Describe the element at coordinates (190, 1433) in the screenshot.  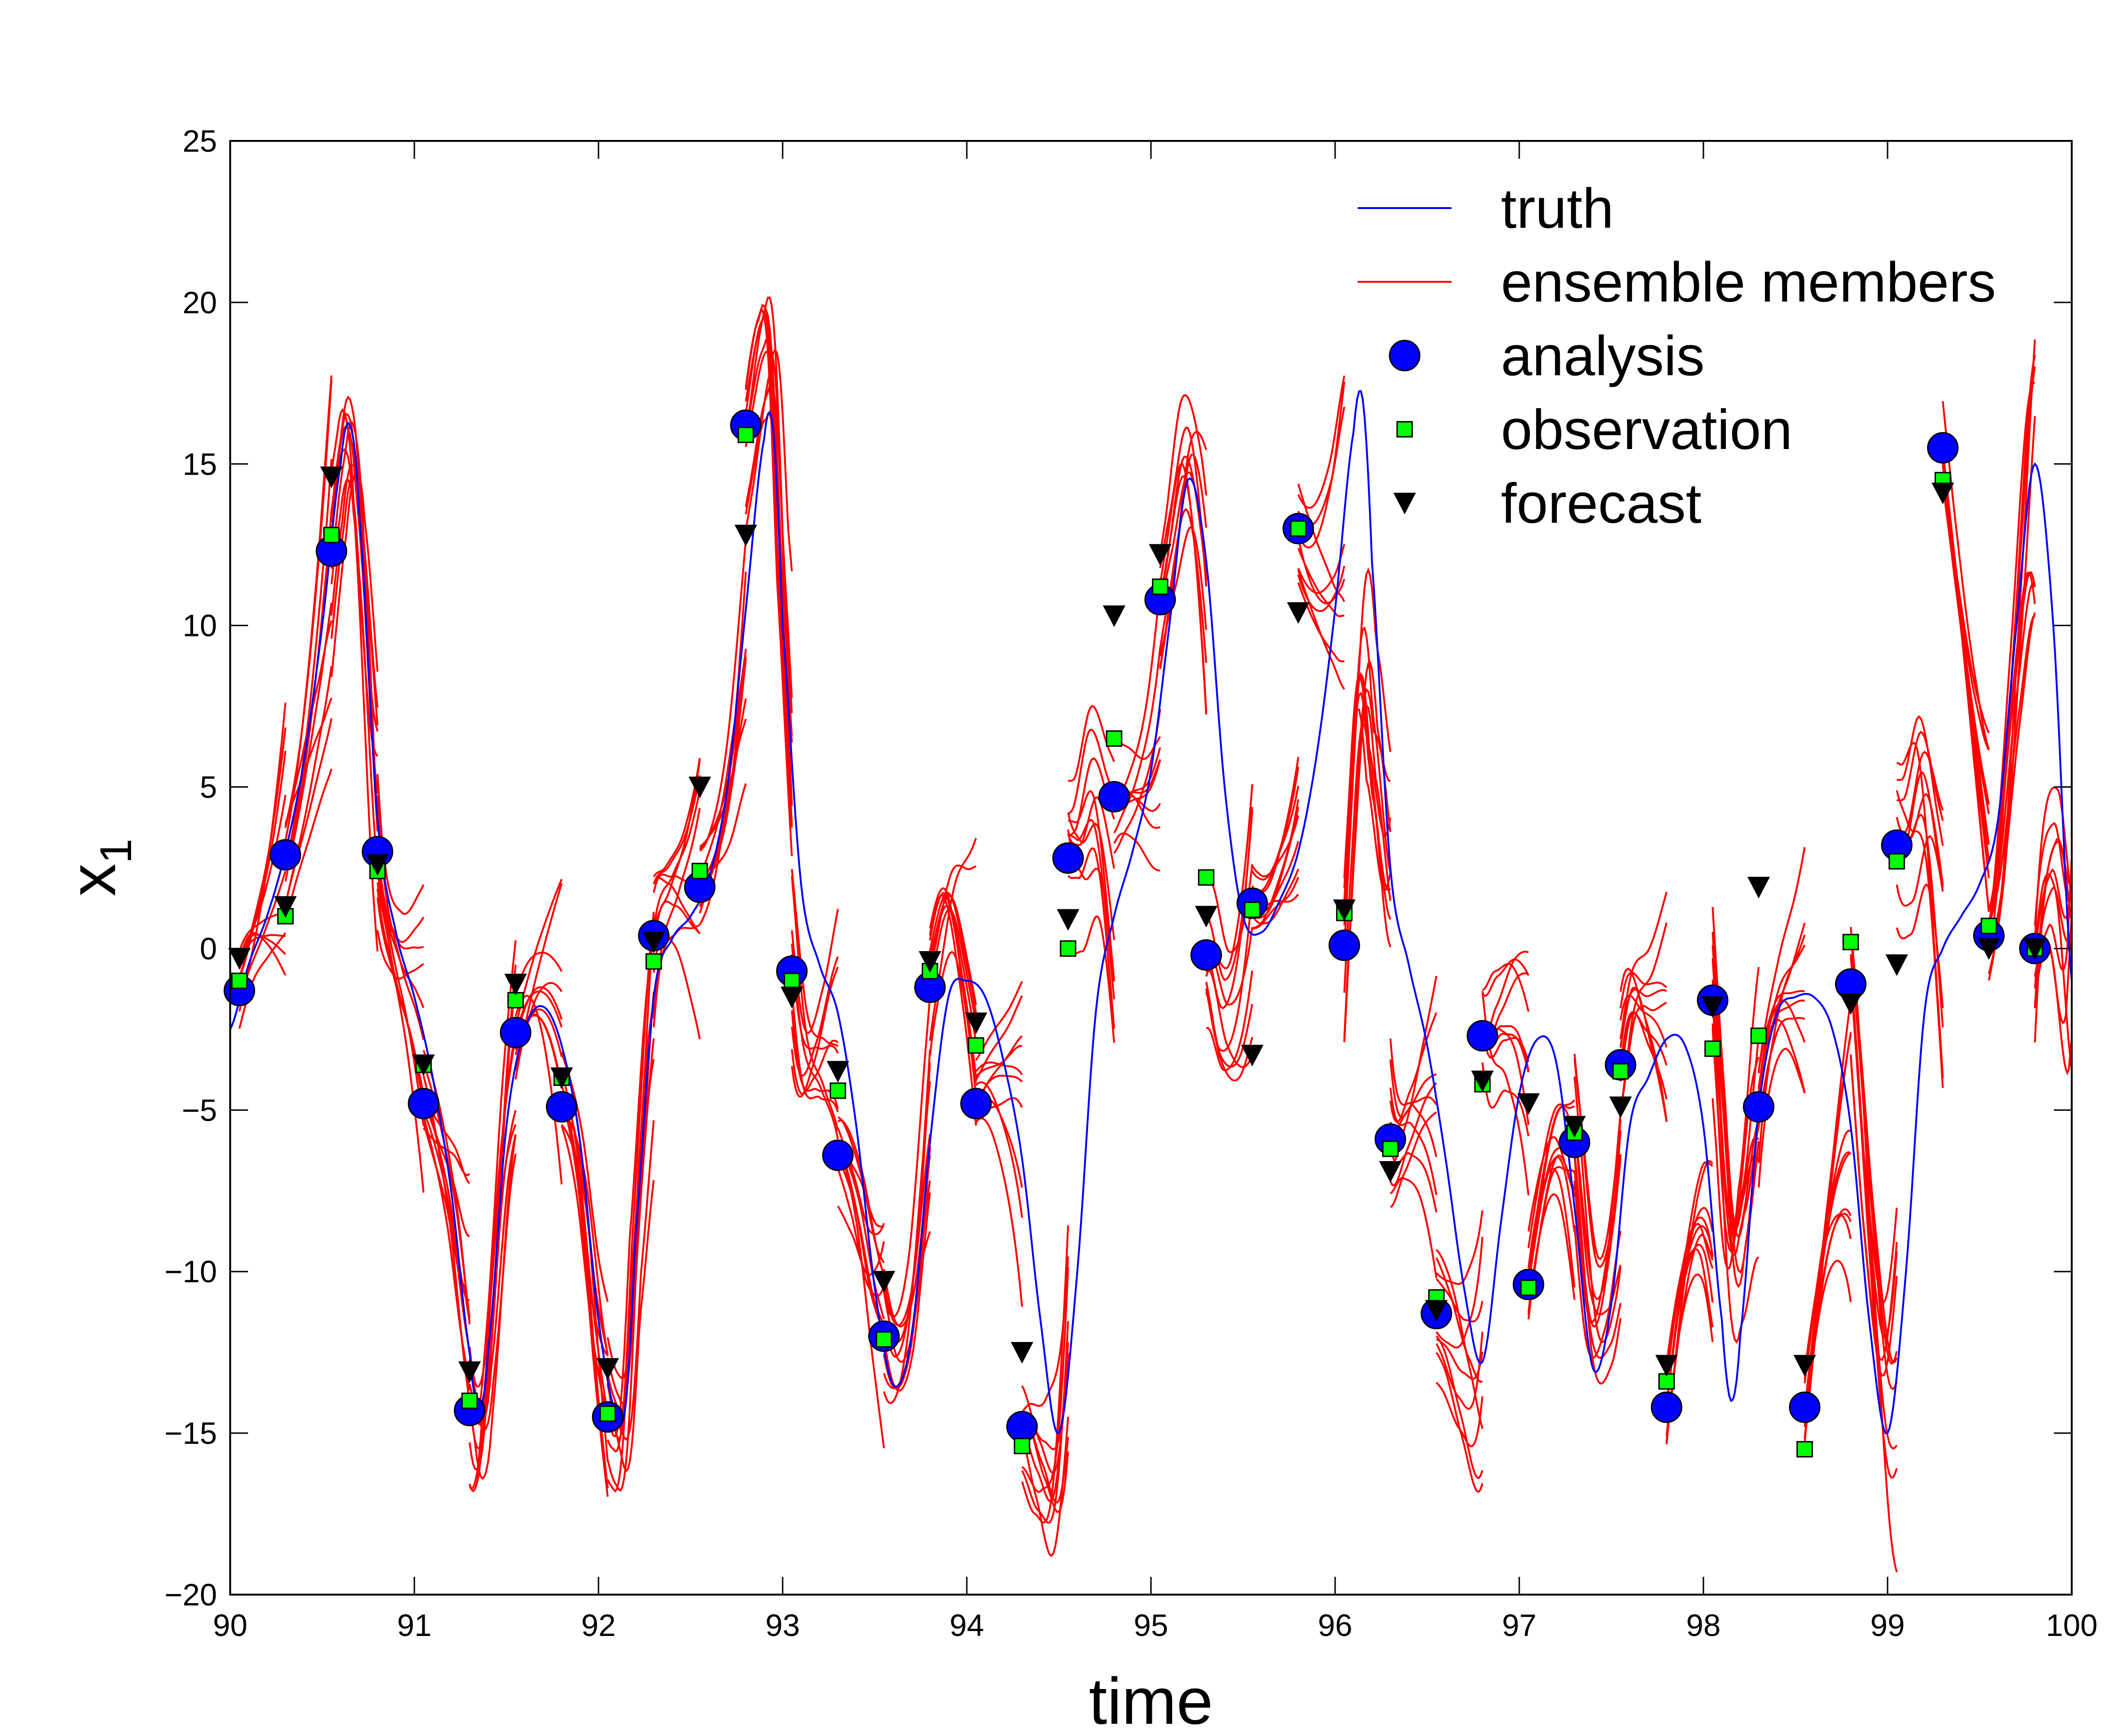
I see `y-tick-label: −15` at that location.